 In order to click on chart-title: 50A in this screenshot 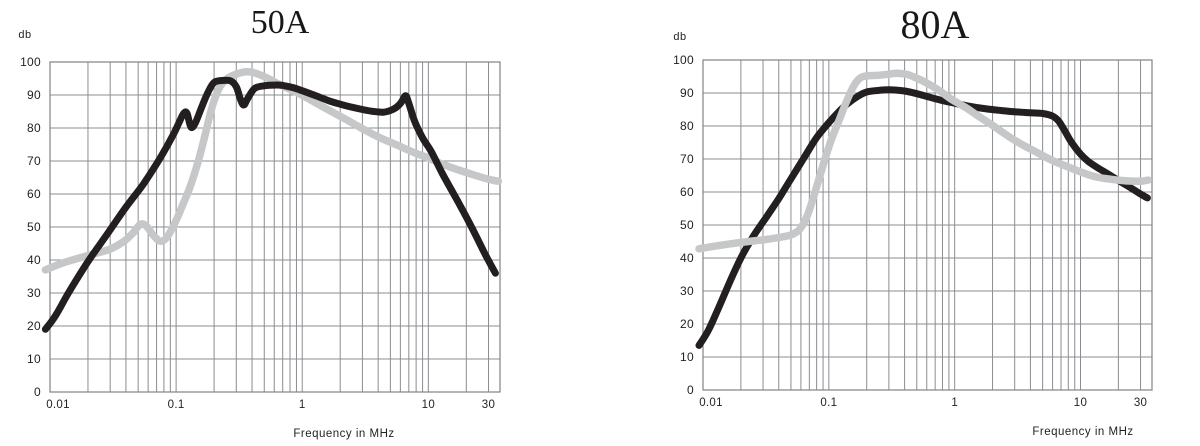, I will do `click(280, 22)`.